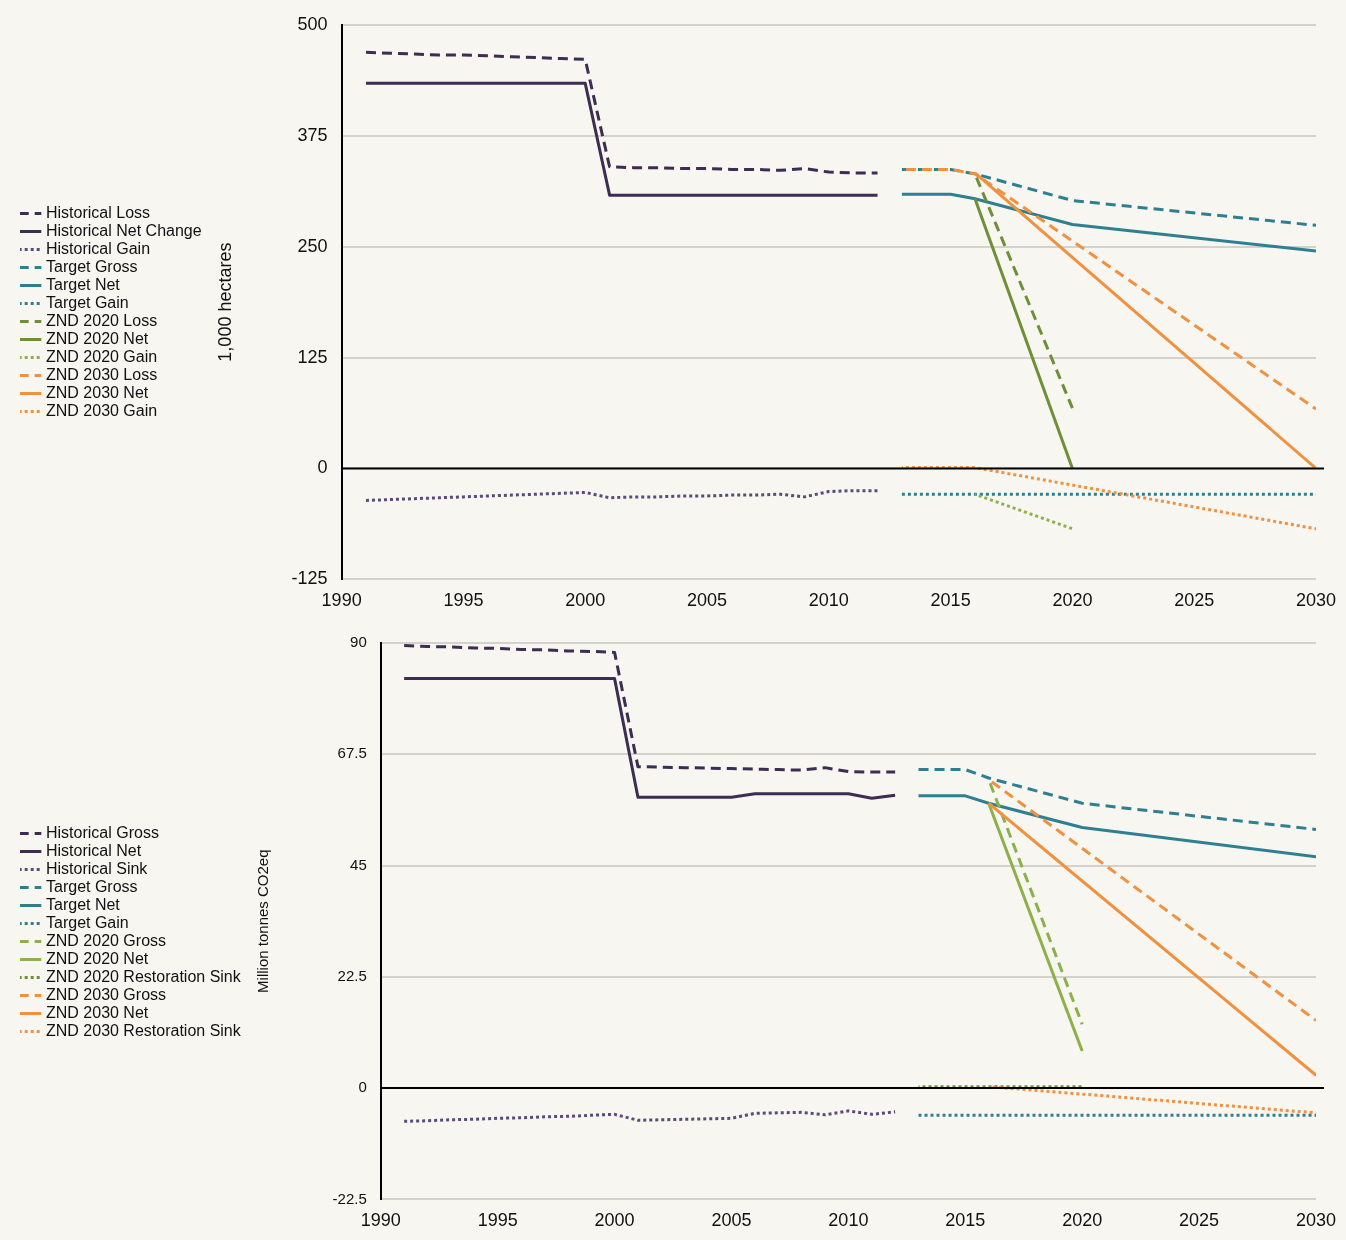  Describe the element at coordinates (358, 864) in the screenshot. I see `y-tick-label: 45` at that location.